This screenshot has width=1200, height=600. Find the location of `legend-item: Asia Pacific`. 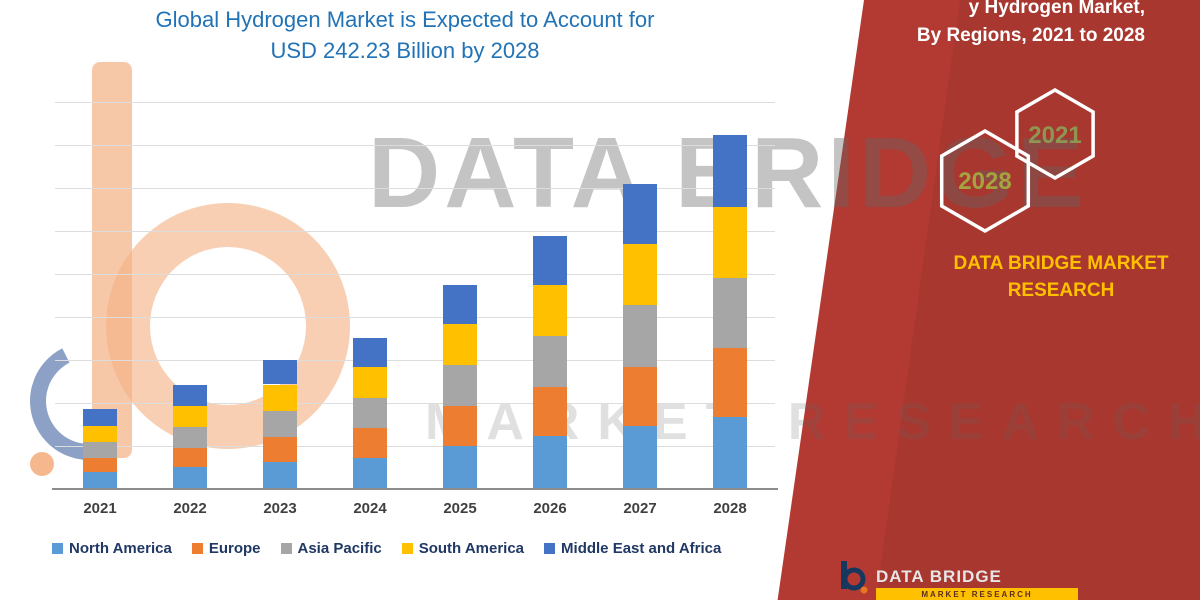

legend-item: Asia Pacific is located at coordinates (331, 548).